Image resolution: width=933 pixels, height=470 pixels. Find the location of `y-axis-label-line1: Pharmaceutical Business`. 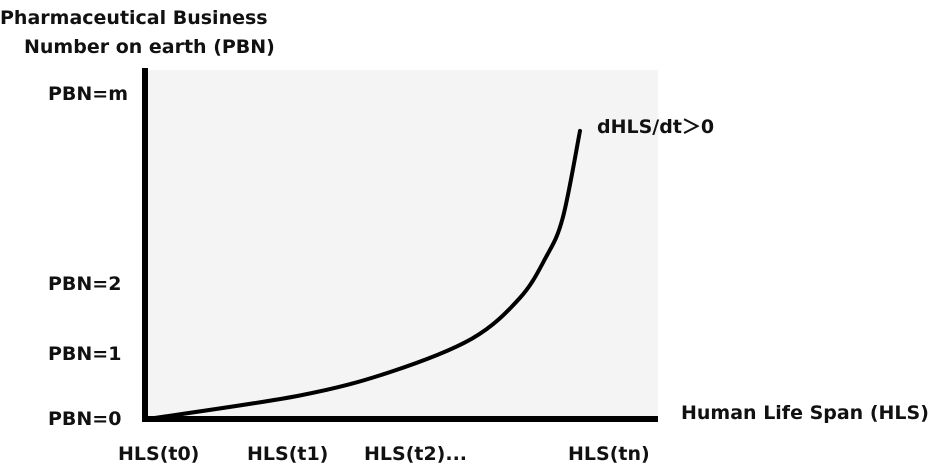

y-axis-label-line1: Pharmaceutical Business is located at coordinates (134, 18).